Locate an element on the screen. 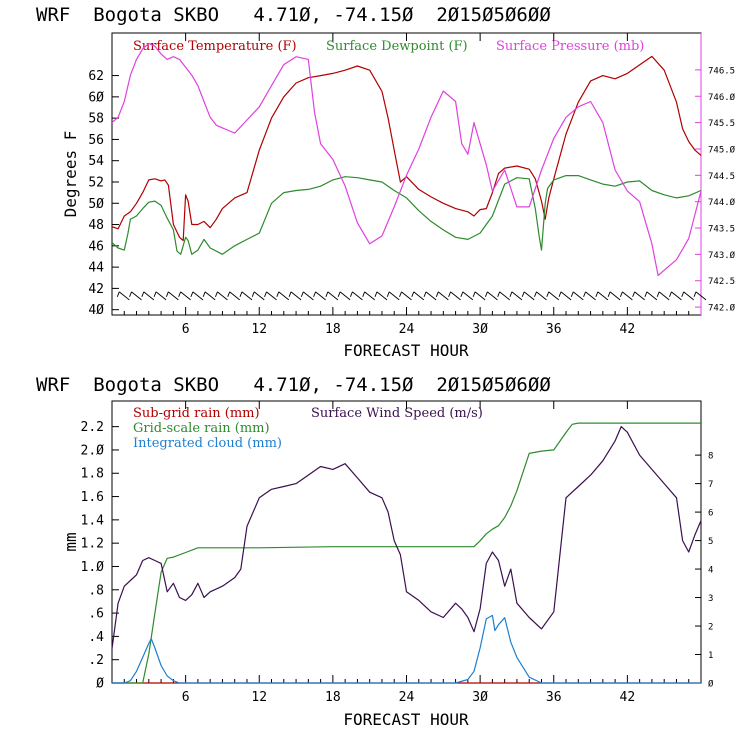  x-axis-title: FORECAST HOUR is located at coordinates (406, 719).